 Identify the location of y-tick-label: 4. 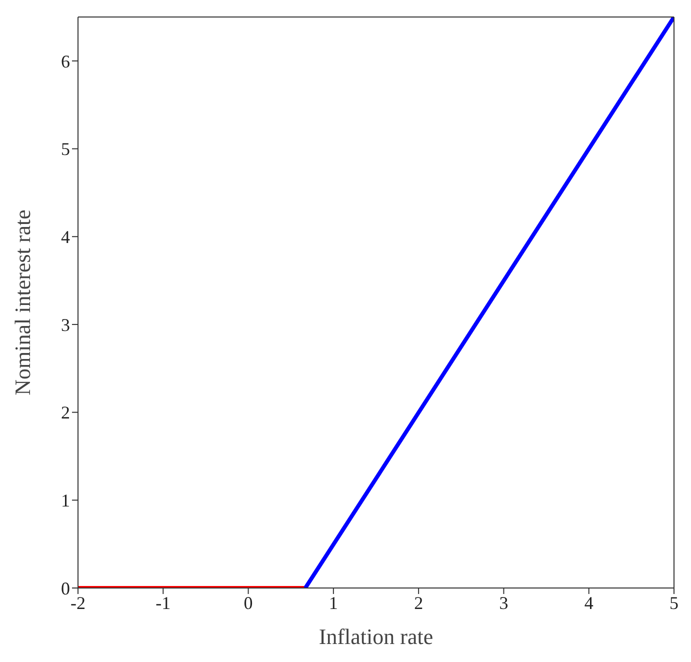
(65, 237).